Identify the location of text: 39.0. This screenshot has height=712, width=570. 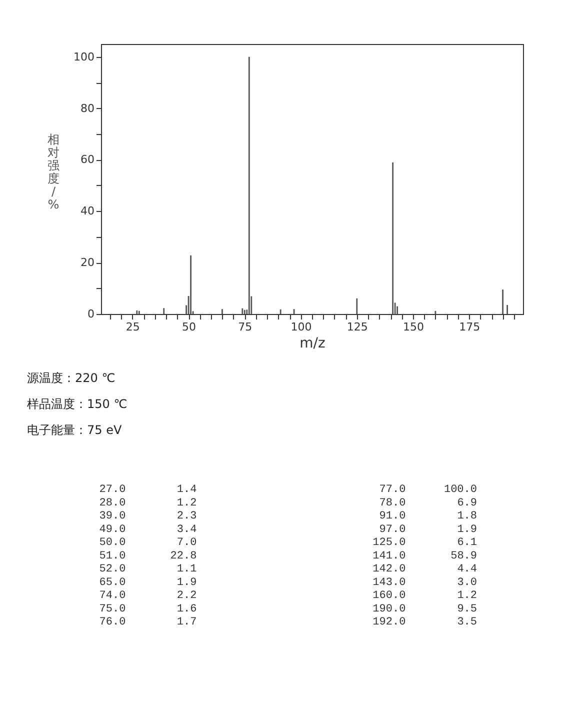
(112, 516).